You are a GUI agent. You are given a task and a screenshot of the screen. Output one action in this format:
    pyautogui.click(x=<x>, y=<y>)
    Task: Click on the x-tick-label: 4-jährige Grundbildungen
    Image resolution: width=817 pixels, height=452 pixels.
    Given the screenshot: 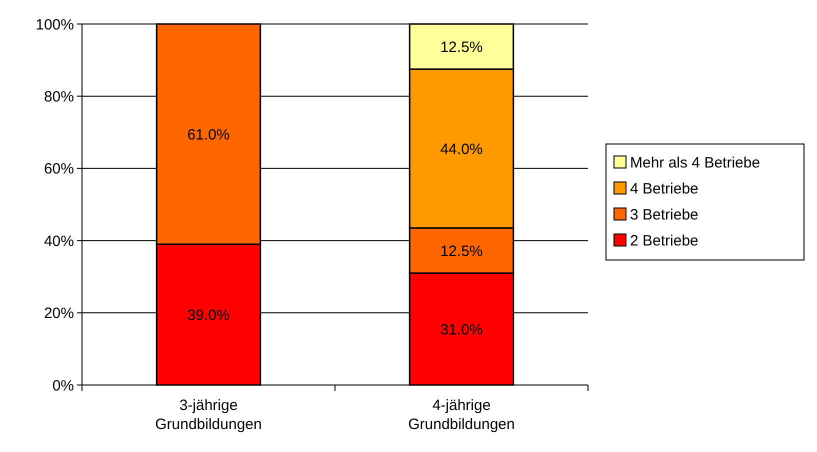 What is the action you would take?
    pyautogui.click(x=461, y=415)
    